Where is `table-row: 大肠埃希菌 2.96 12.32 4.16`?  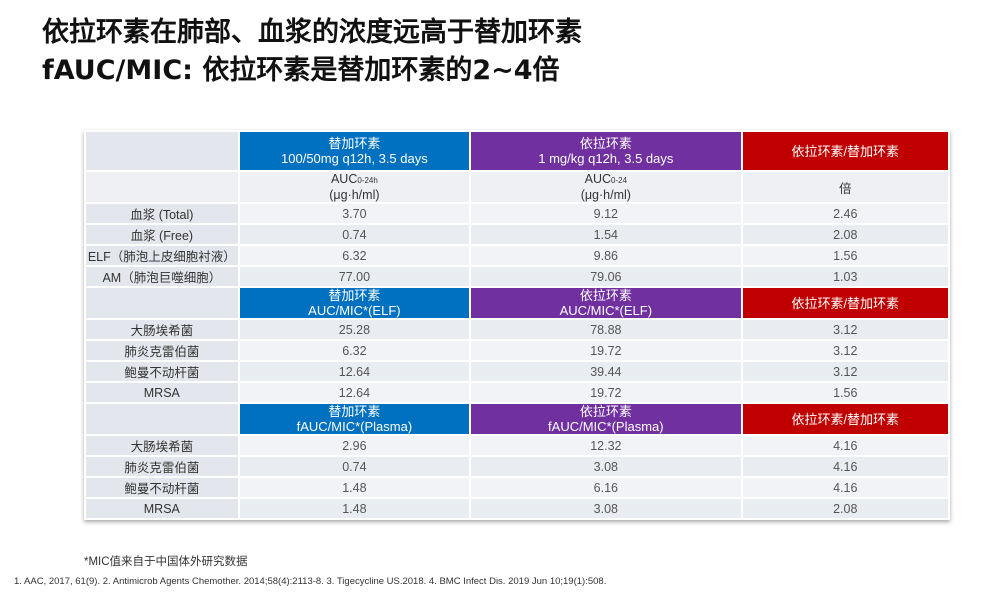 table-row: 大肠埃希菌 2.96 12.32 4.16 is located at coordinates (517, 445).